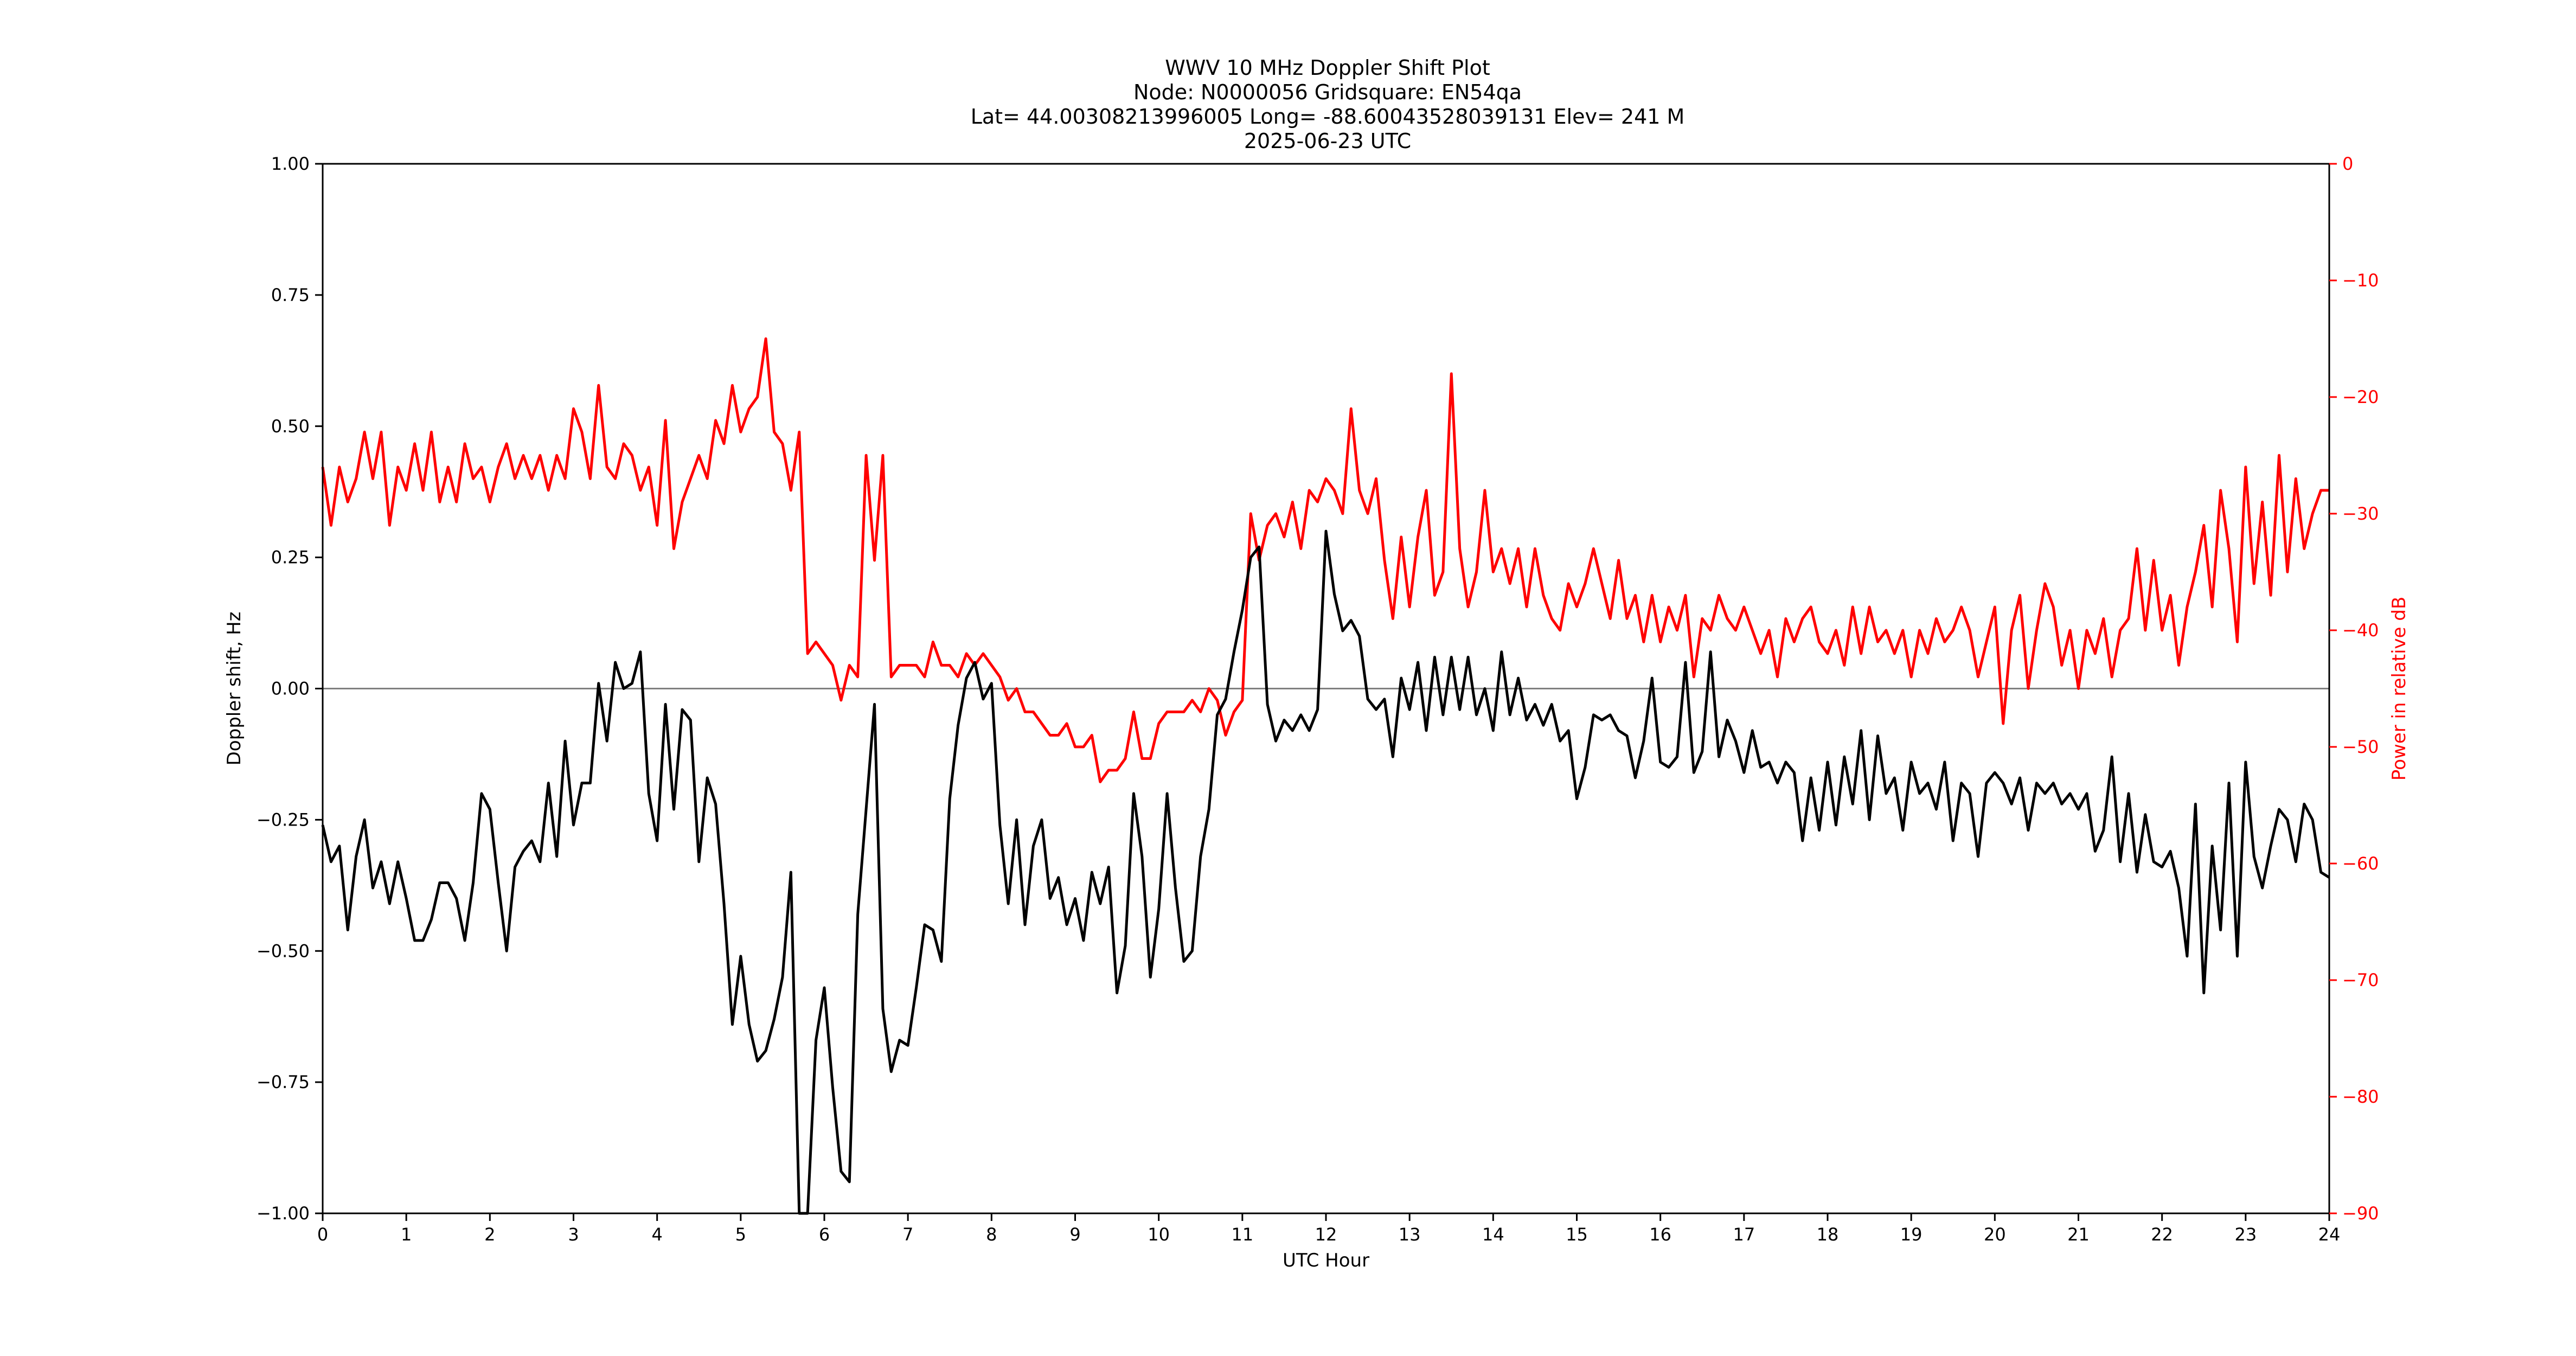 The image size is (2576, 1356). What do you see at coordinates (656, 1234) in the screenshot?
I see `x-tick-label: 4` at bounding box center [656, 1234].